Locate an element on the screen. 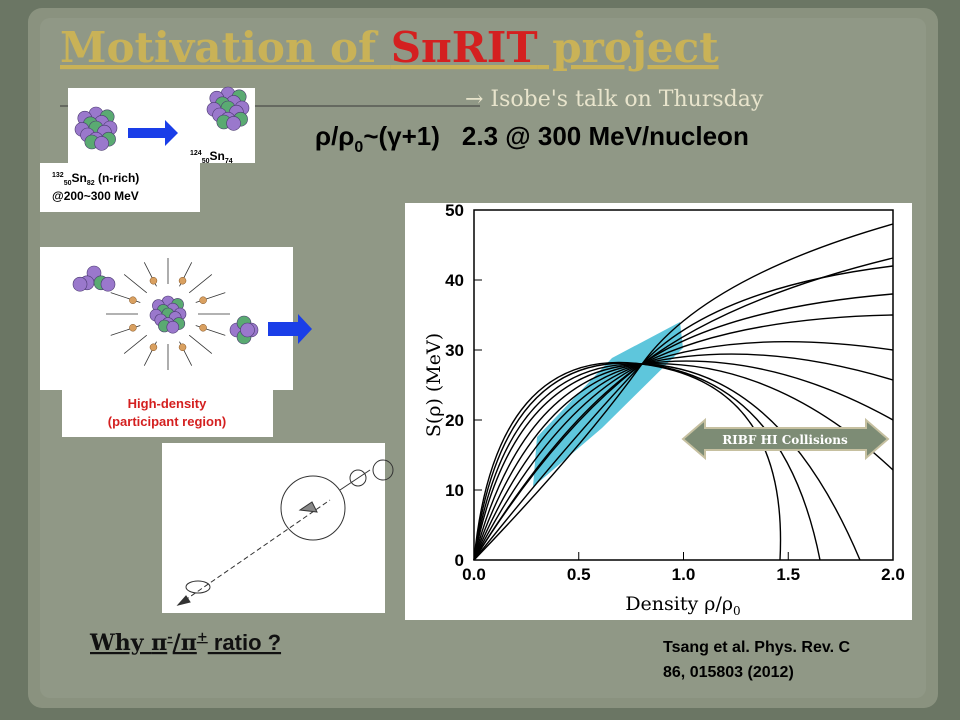 Image resolution: width=960 pixels, height=720 pixels. y-axis-label: S(ρ) (MeV) is located at coordinates (434, 385).